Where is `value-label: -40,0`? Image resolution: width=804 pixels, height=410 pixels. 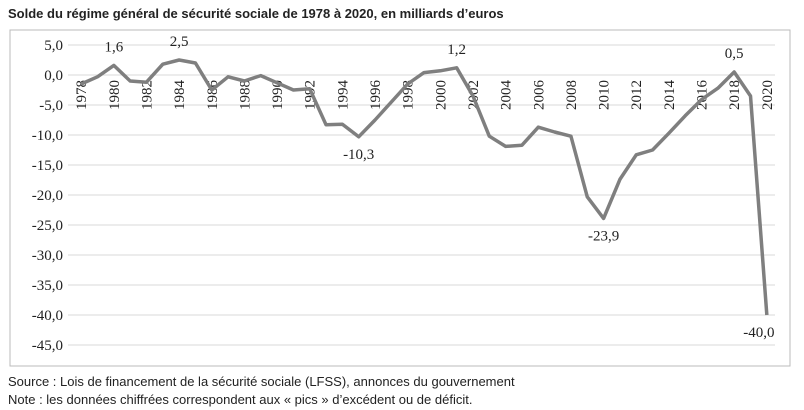 value-label: -40,0 is located at coordinates (758, 333).